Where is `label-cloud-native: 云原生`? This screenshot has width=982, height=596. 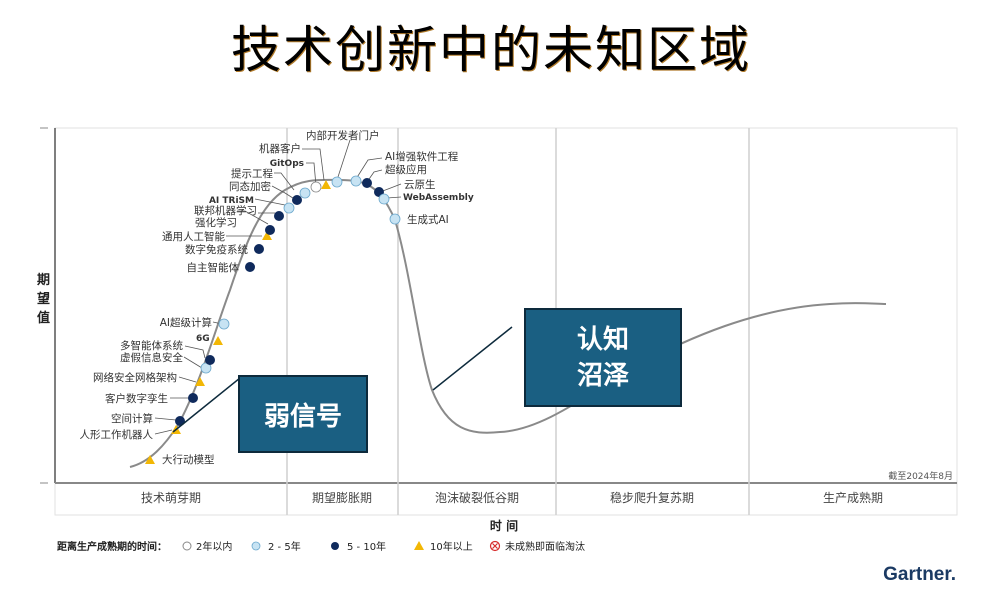 label-cloud-native: 云原生 is located at coordinates (420, 184).